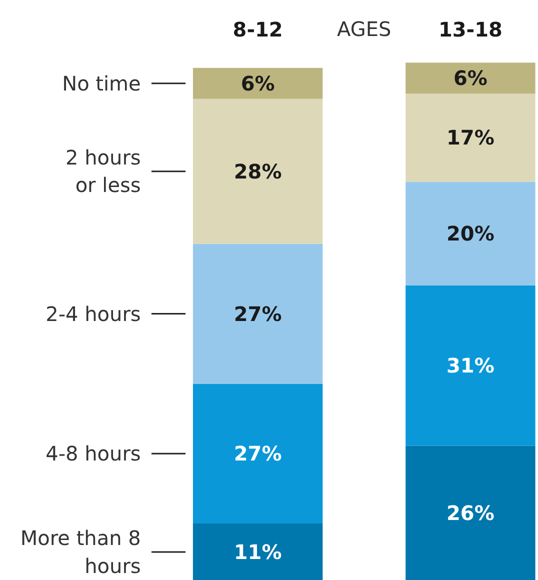 The image size is (538, 580). I want to click on text: 4-8 hours, so click(93, 454).